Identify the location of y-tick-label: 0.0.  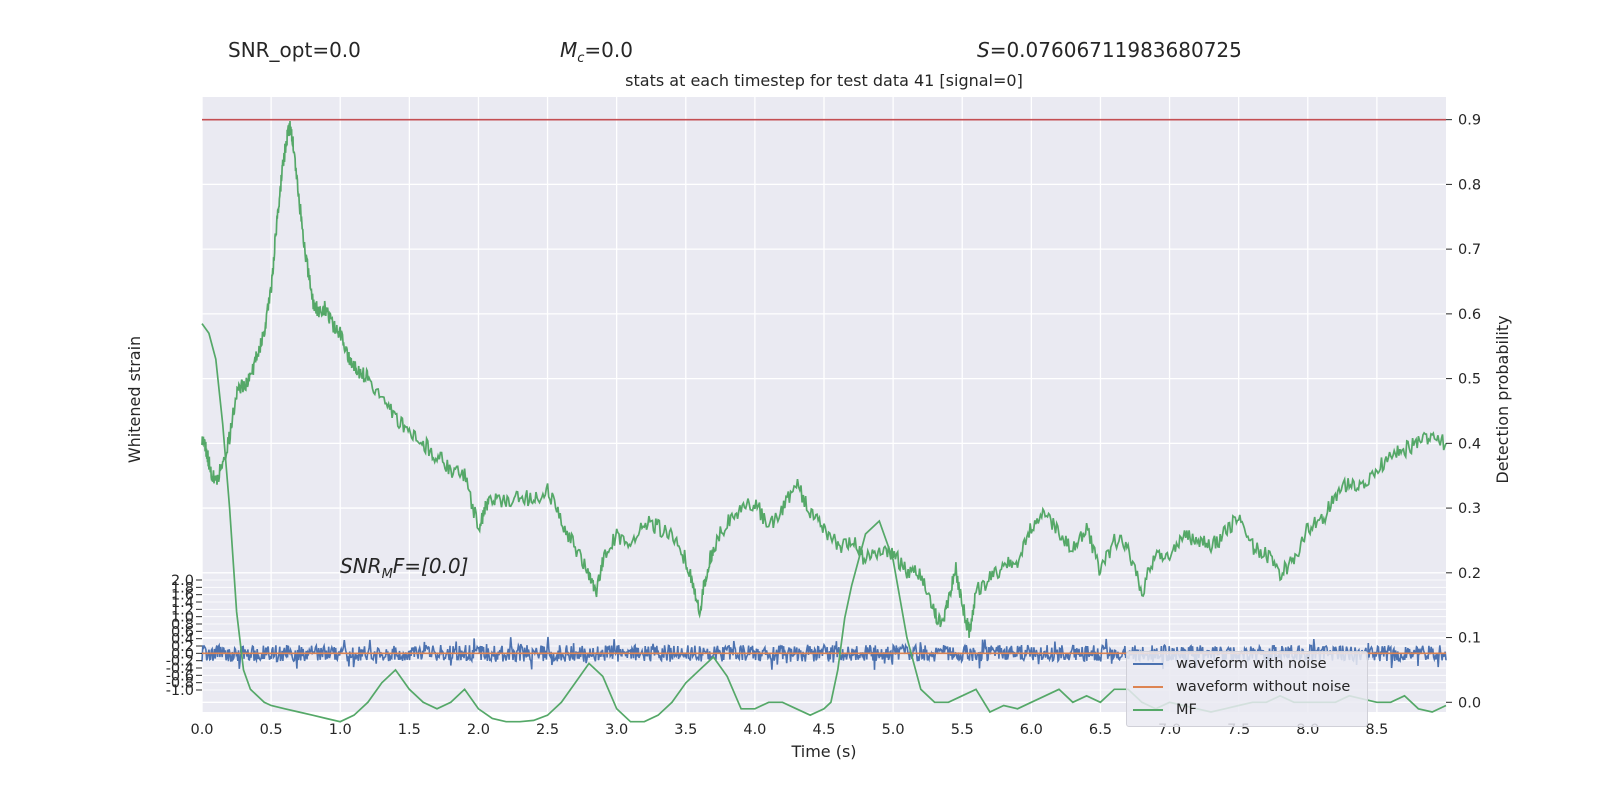
(1469, 703).